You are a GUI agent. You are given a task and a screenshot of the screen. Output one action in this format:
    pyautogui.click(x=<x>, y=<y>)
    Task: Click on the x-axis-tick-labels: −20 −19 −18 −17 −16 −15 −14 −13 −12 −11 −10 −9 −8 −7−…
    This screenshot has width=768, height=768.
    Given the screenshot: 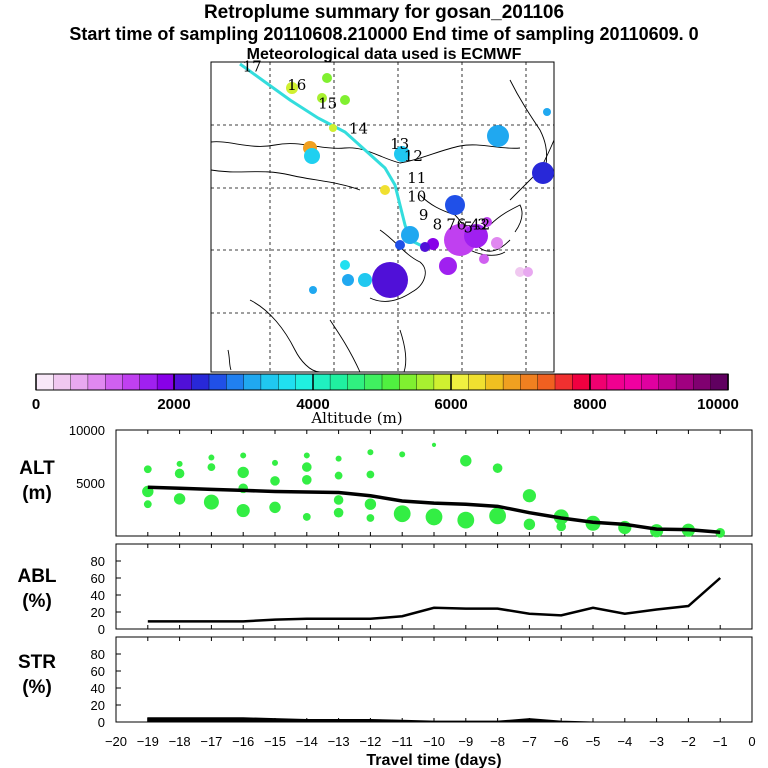 What is the action you would take?
    pyautogui.click(x=430, y=741)
    